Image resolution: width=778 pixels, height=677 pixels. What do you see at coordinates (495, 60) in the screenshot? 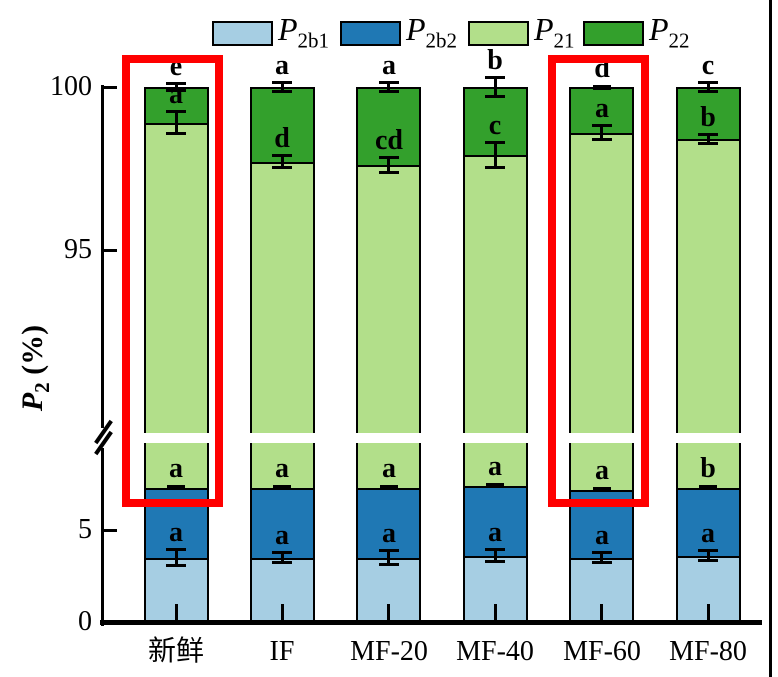
I see `significance-letter-p22: b` at bounding box center [495, 60].